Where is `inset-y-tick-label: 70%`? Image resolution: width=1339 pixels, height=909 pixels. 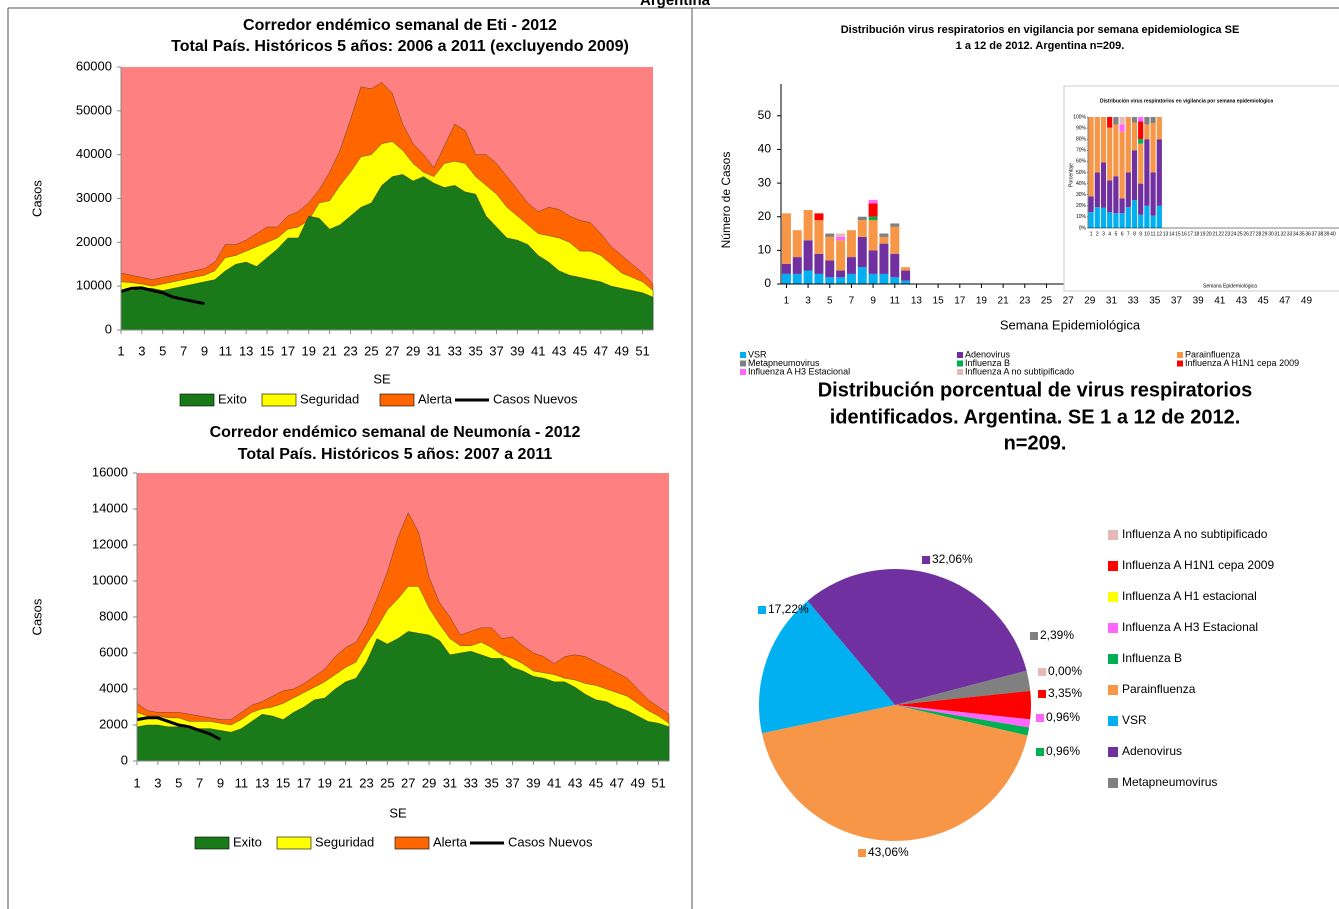 inset-y-tick-label: 70% is located at coordinates (1081, 151).